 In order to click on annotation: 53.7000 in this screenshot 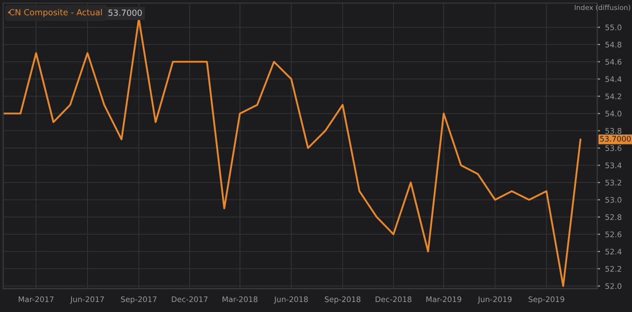, I will do `click(125, 13)`.